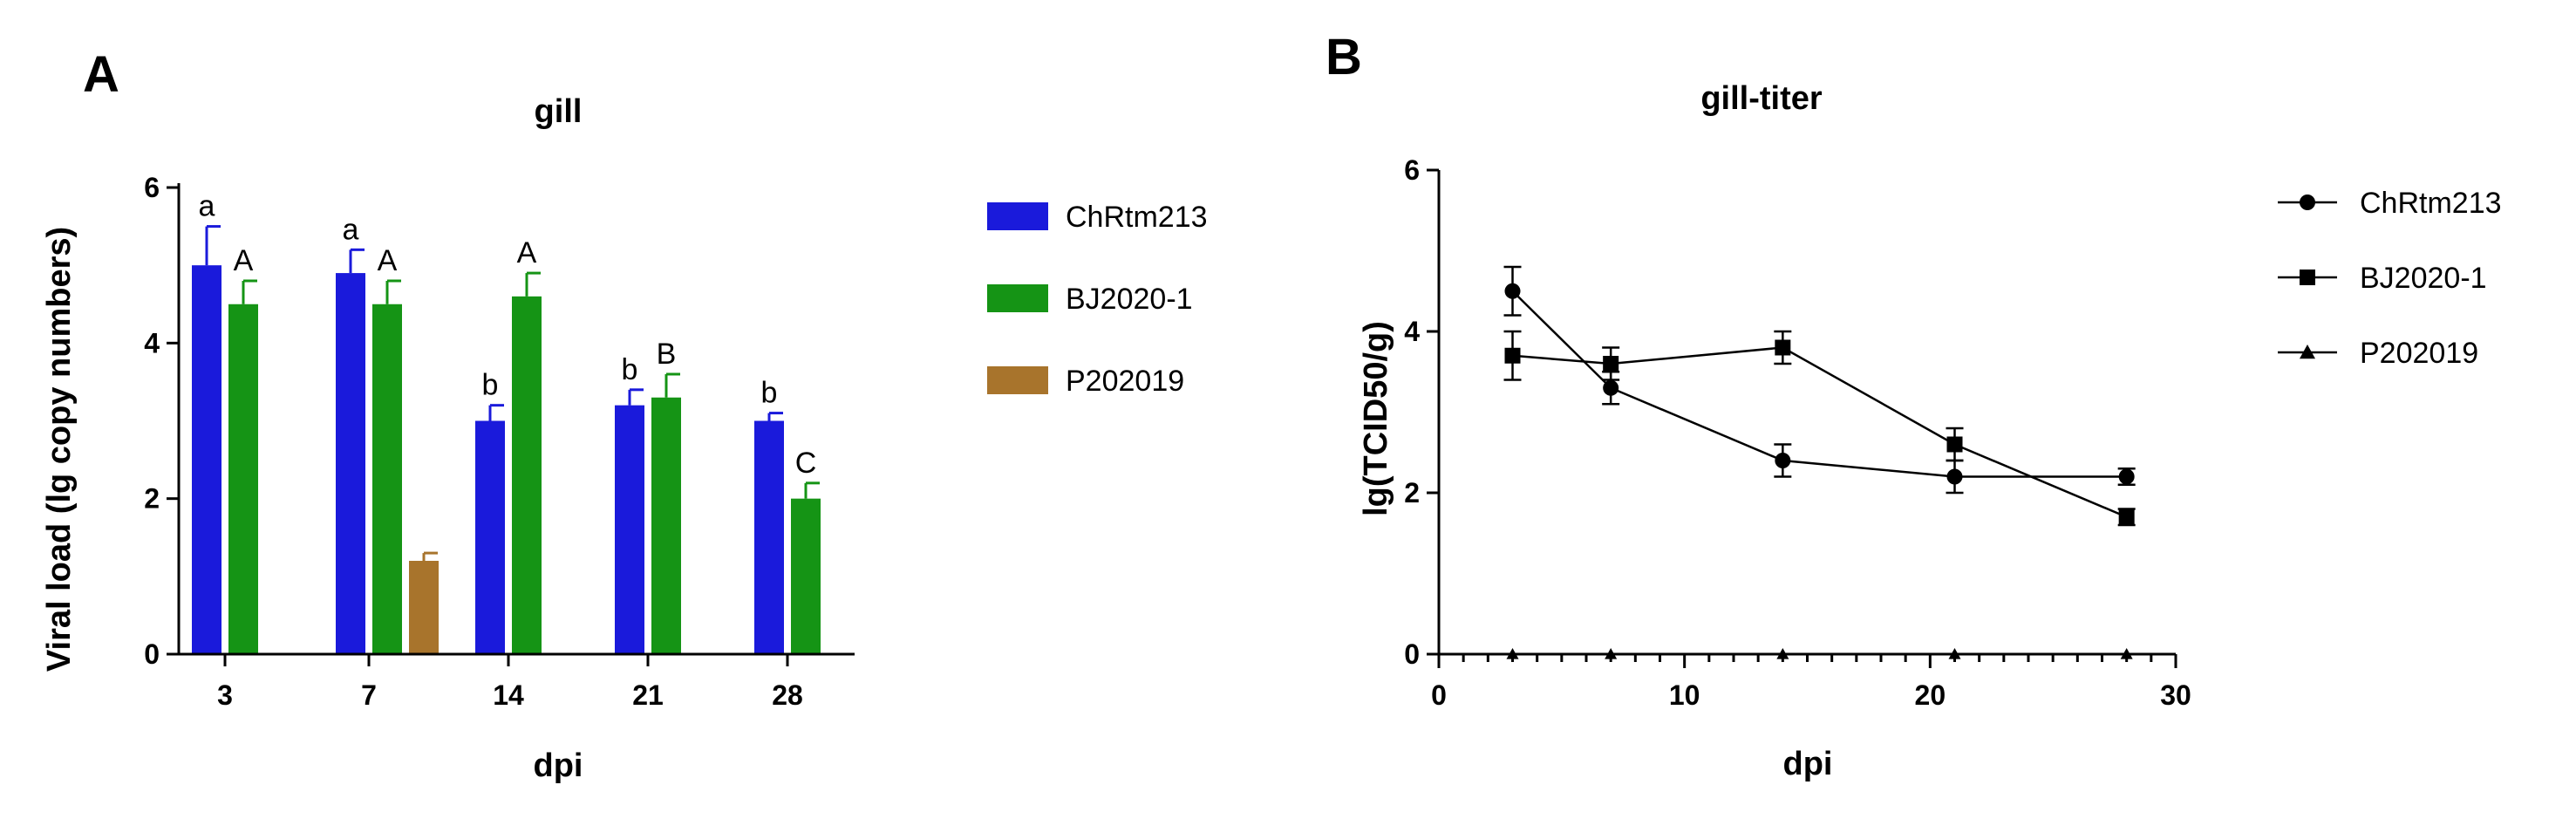 This screenshot has height=819, width=2576. I want to click on x-tick-label: 30, so click(2176, 695).